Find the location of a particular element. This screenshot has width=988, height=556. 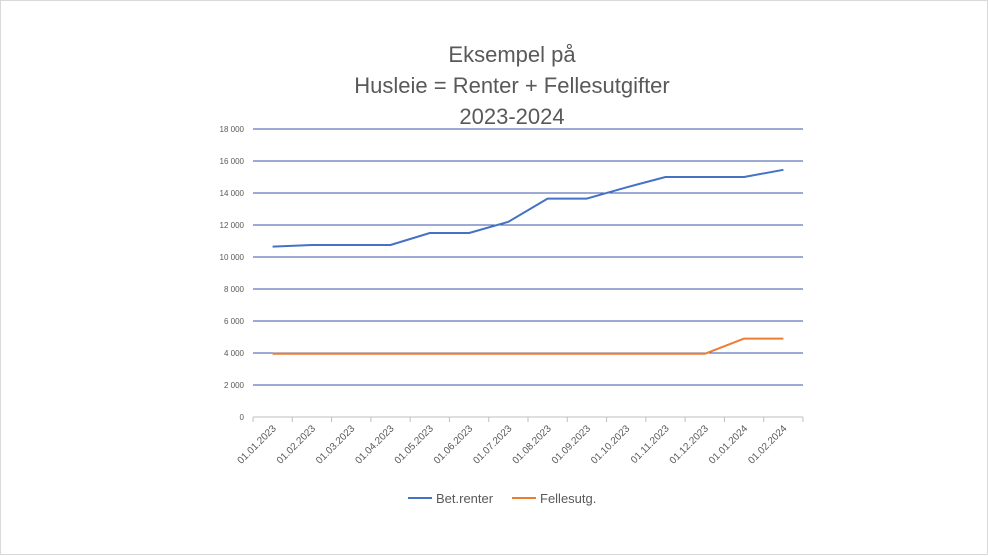

y-tick-label: 0 is located at coordinates (242, 417).